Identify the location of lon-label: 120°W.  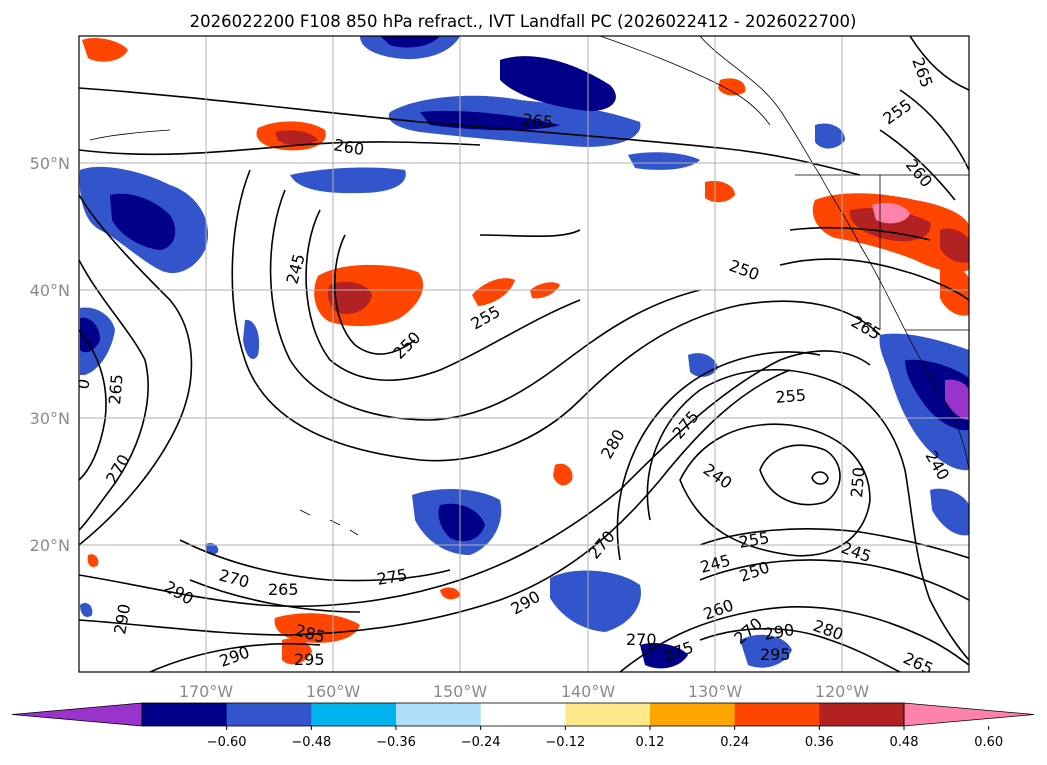
(842, 691).